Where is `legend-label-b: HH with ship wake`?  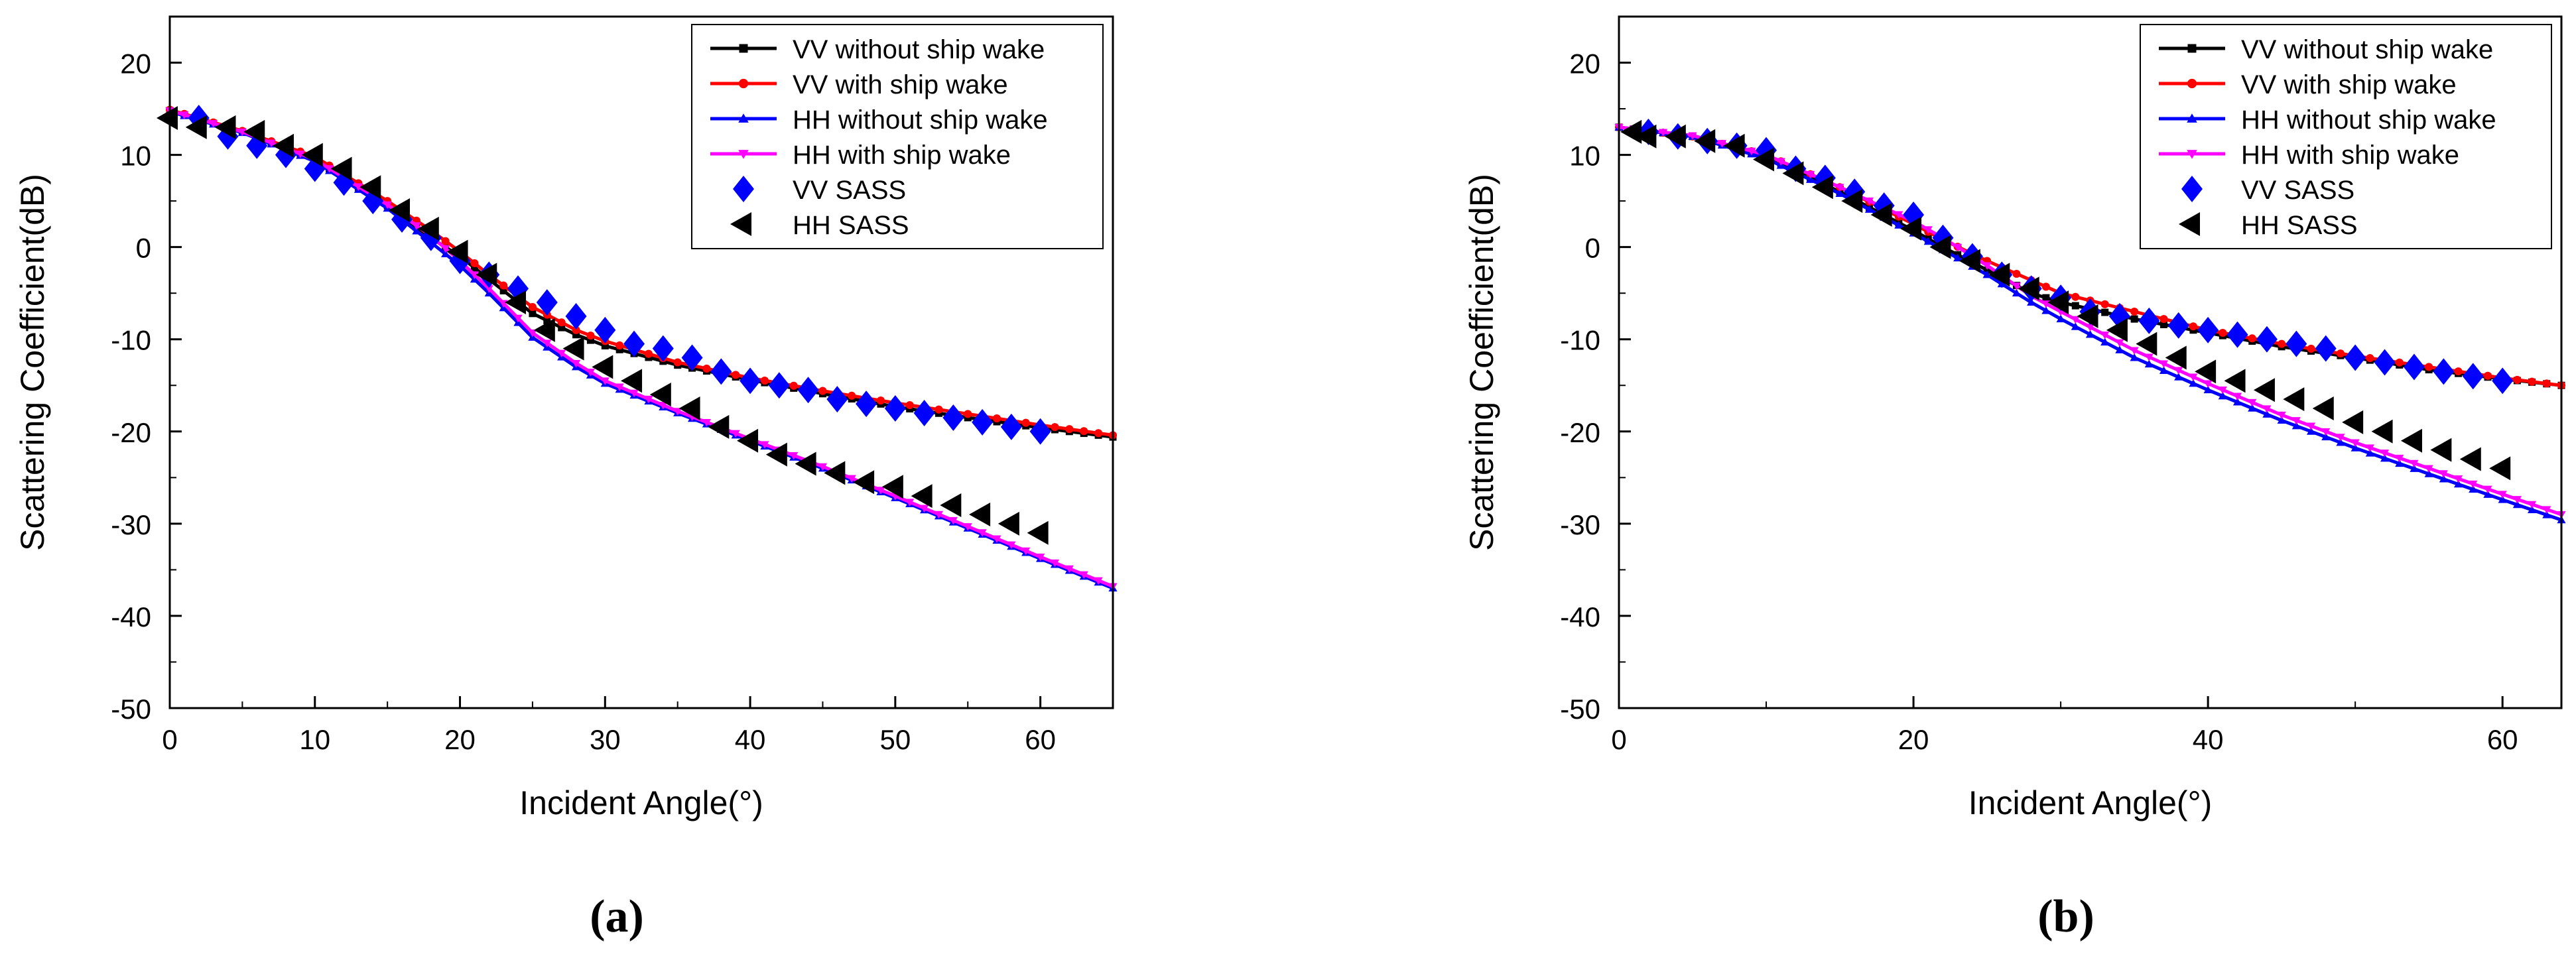 legend-label-b: HH with ship wake is located at coordinates (2350, 155).